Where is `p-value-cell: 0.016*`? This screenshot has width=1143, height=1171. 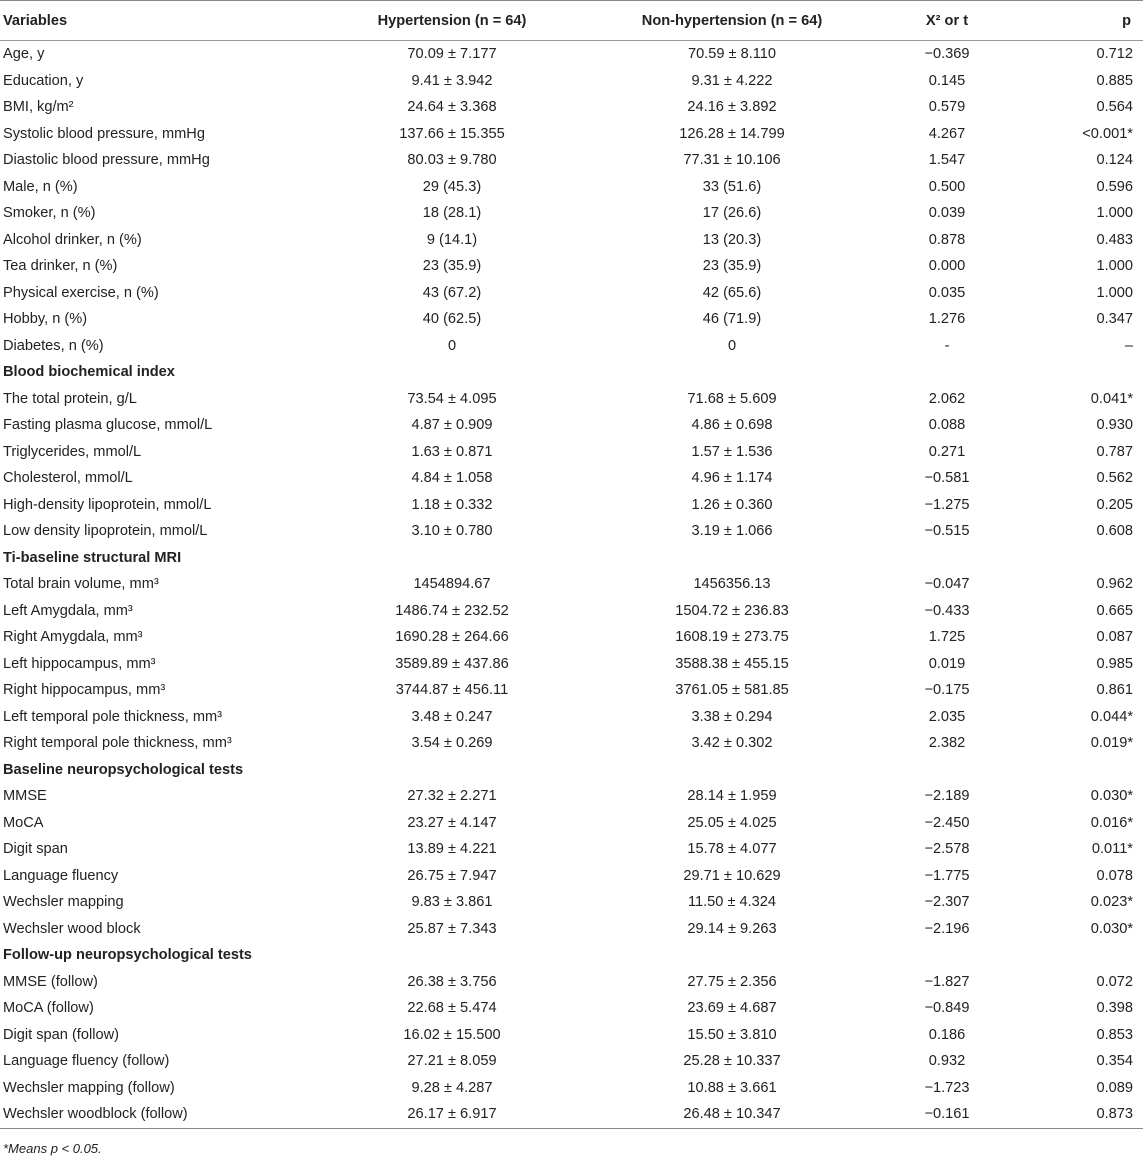
p-value-cell: 0.016* is located at coordinates (1111, 822).